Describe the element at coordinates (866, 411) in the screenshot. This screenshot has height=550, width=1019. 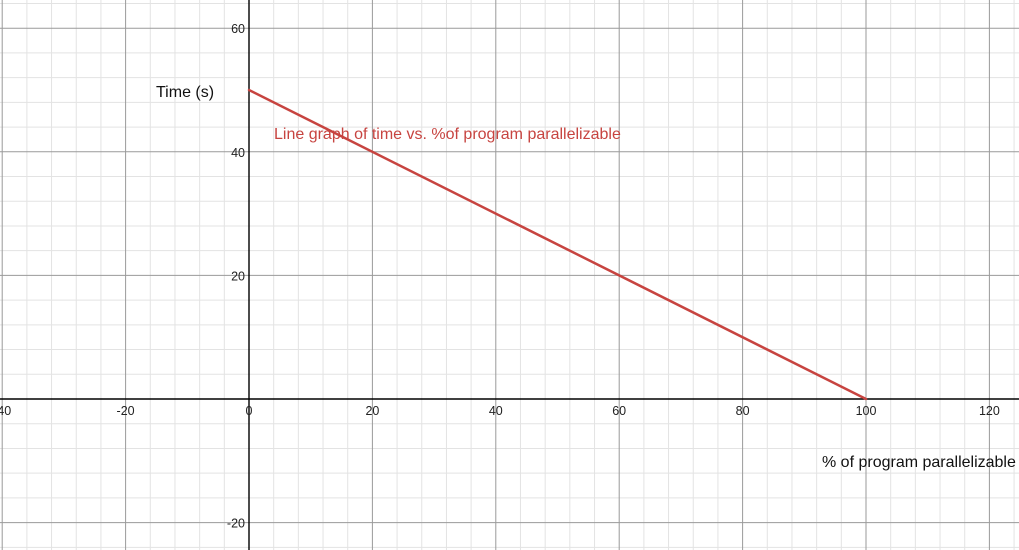
I see `x-tick-label: 100` at that location.